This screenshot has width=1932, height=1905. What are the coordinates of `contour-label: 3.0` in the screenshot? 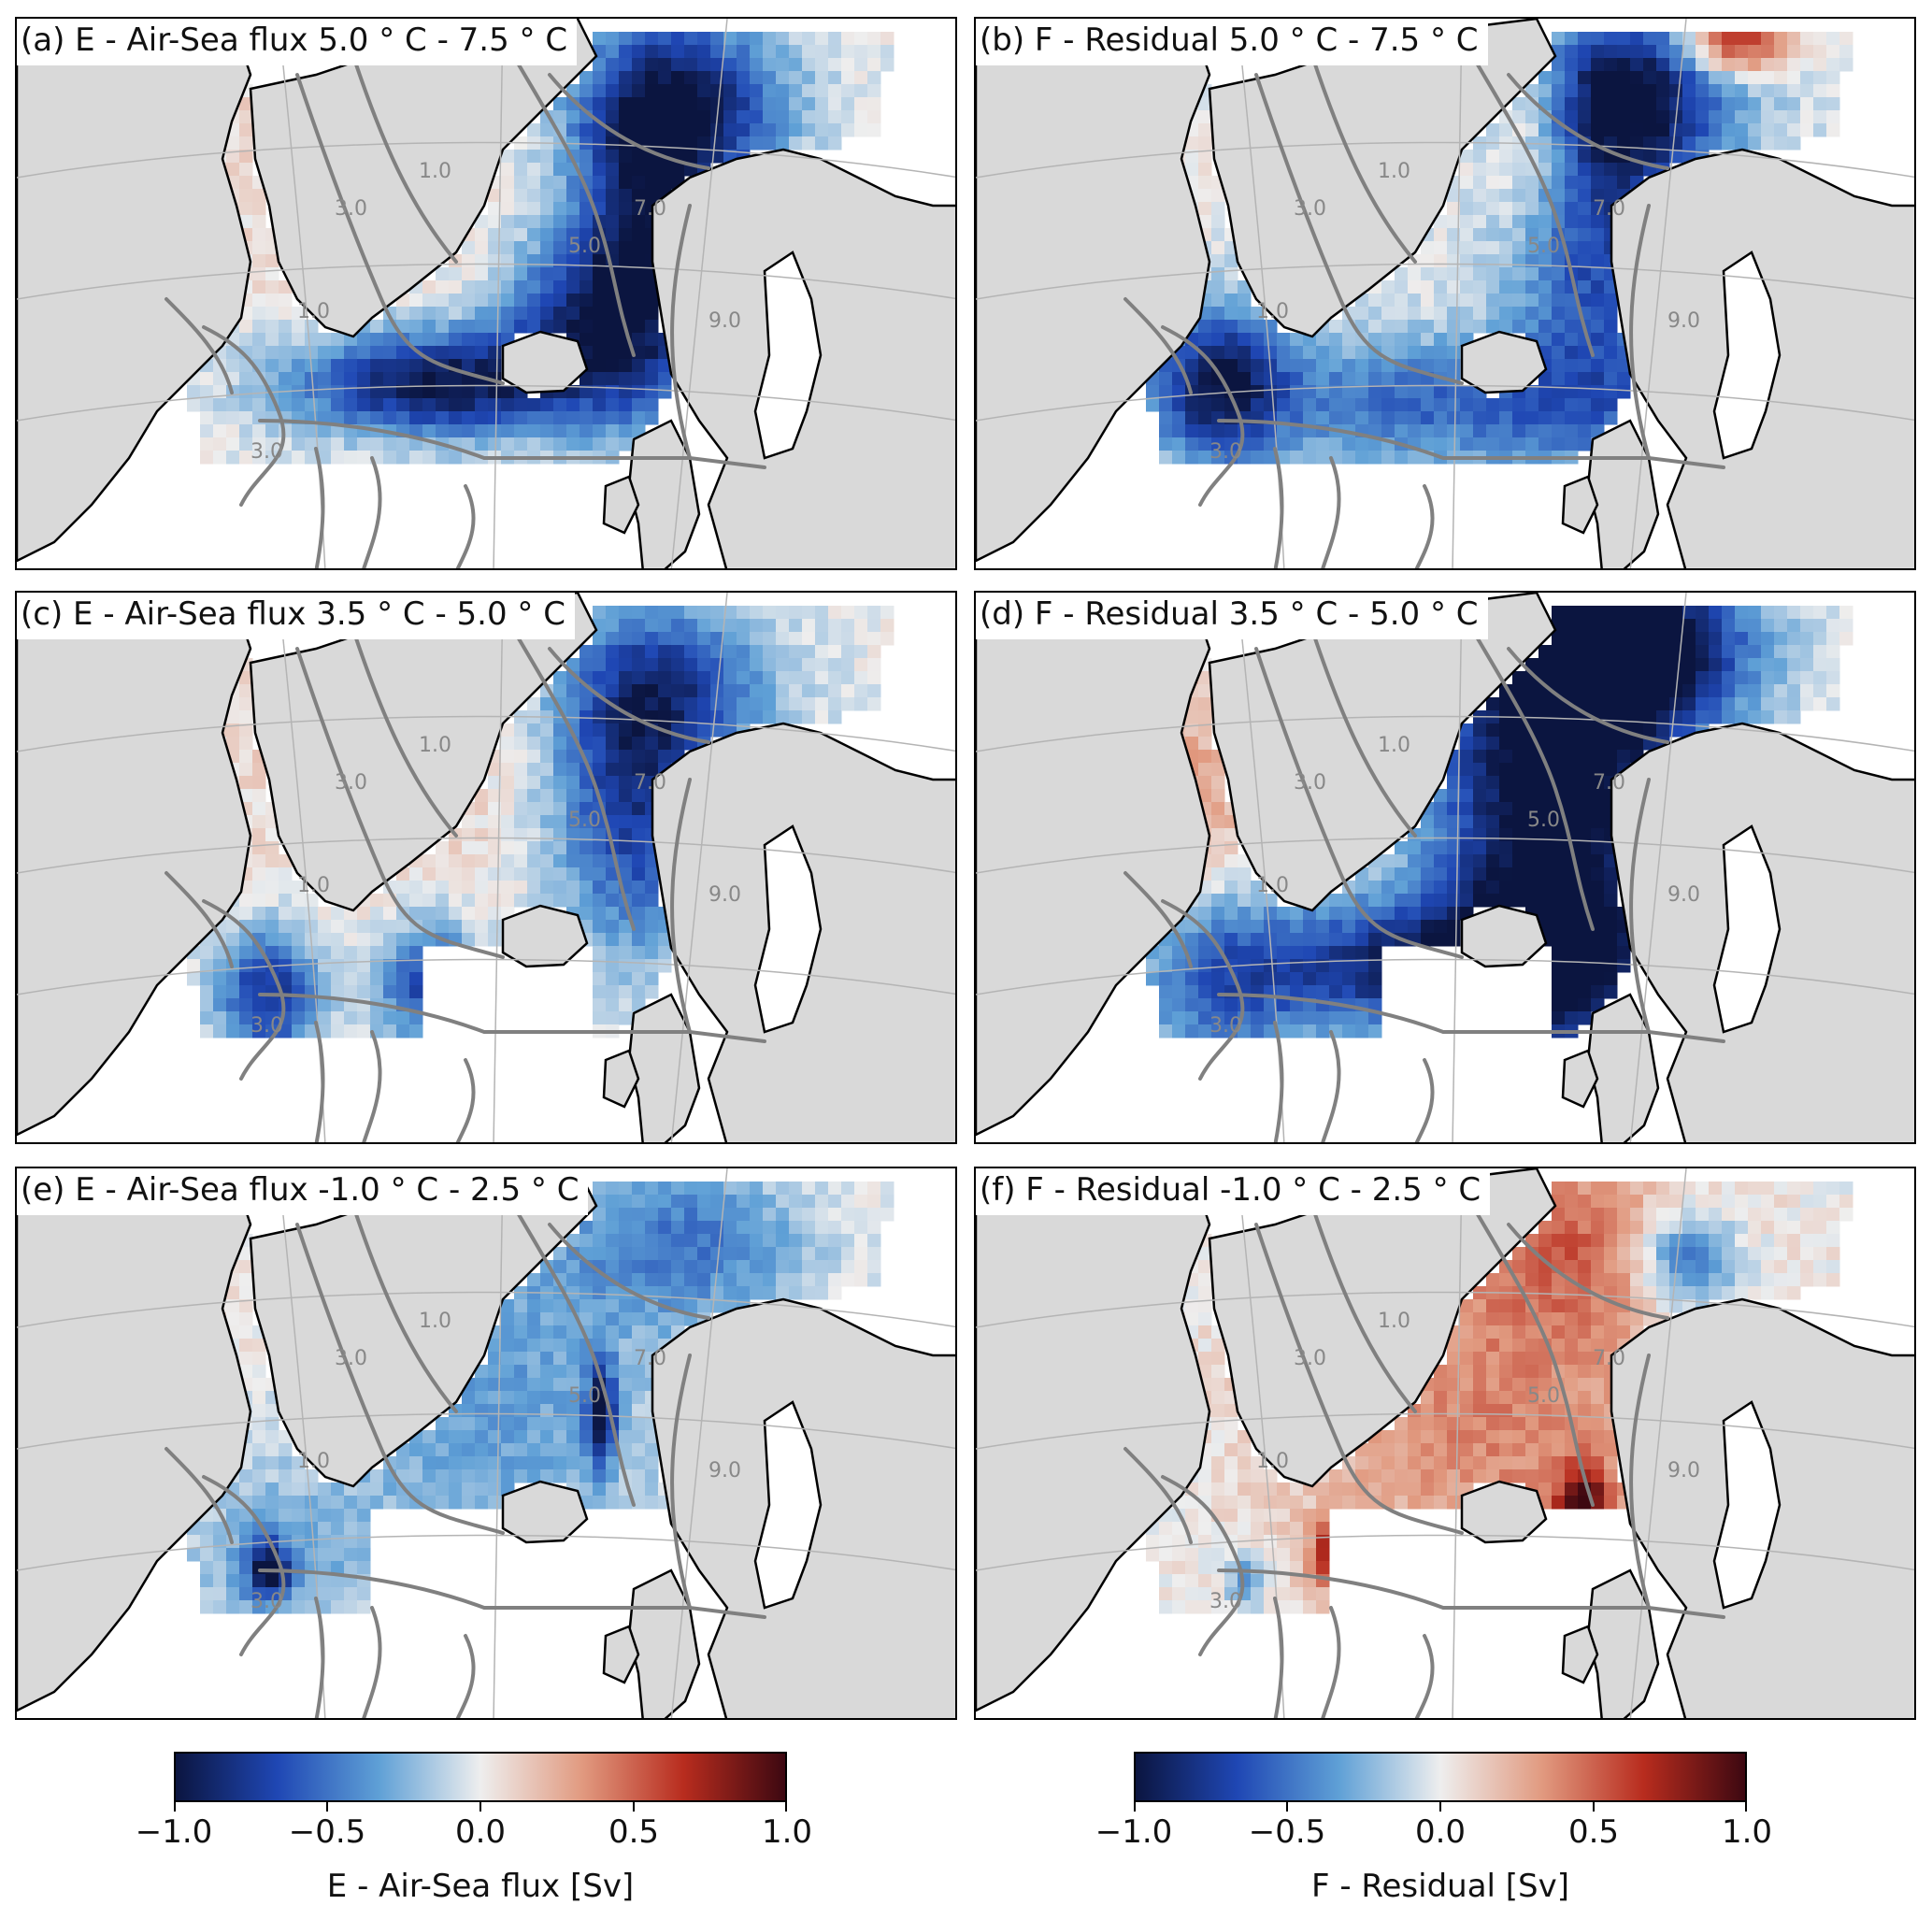 It's located at (266, 1026).